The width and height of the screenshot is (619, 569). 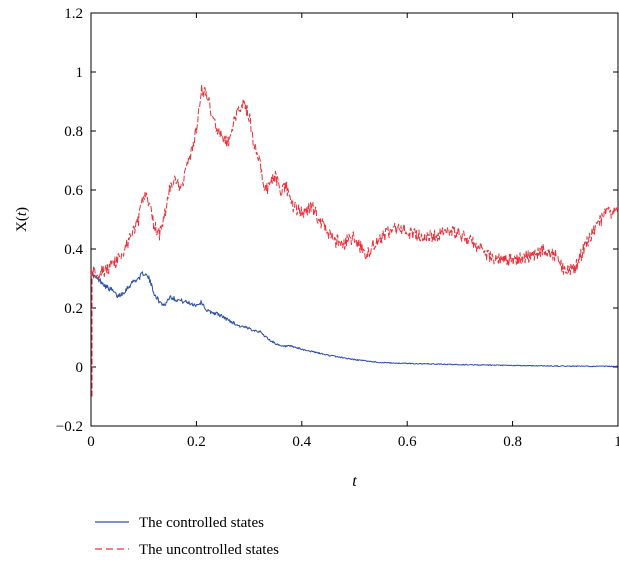 I want to click on y-axis-label-var: t, so click(x=22, y=213).